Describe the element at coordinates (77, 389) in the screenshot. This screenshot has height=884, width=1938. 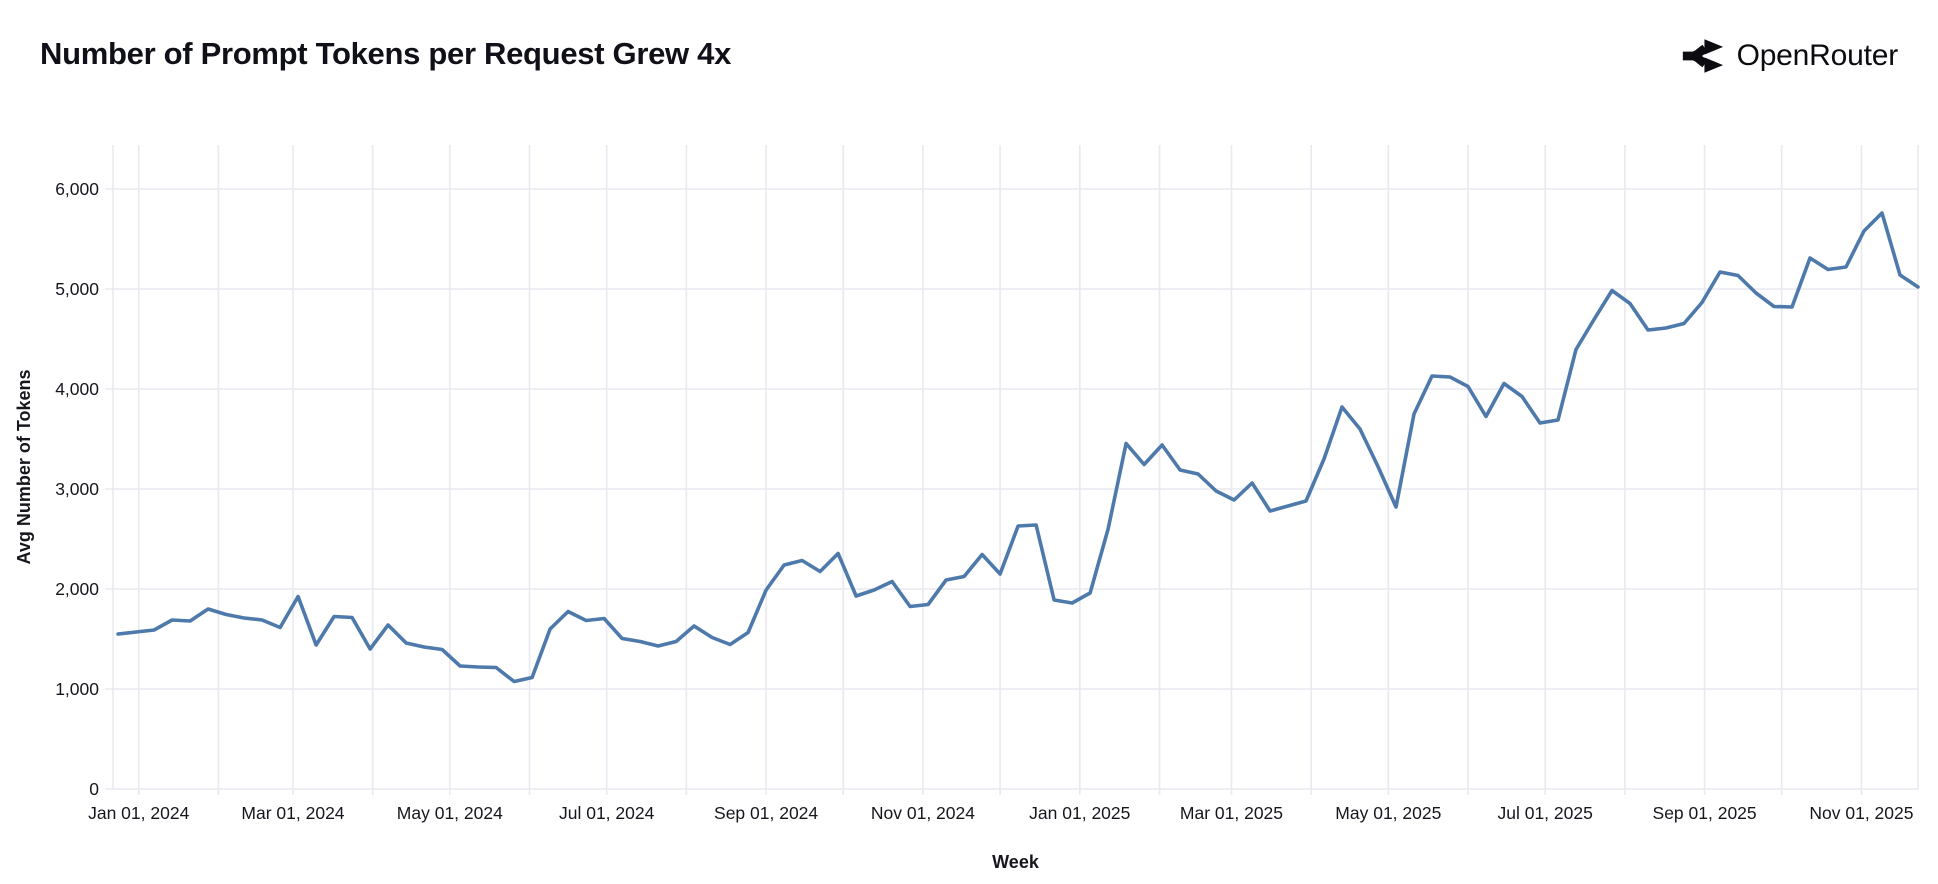
I see `y-tick-label: 4,000` at that location.